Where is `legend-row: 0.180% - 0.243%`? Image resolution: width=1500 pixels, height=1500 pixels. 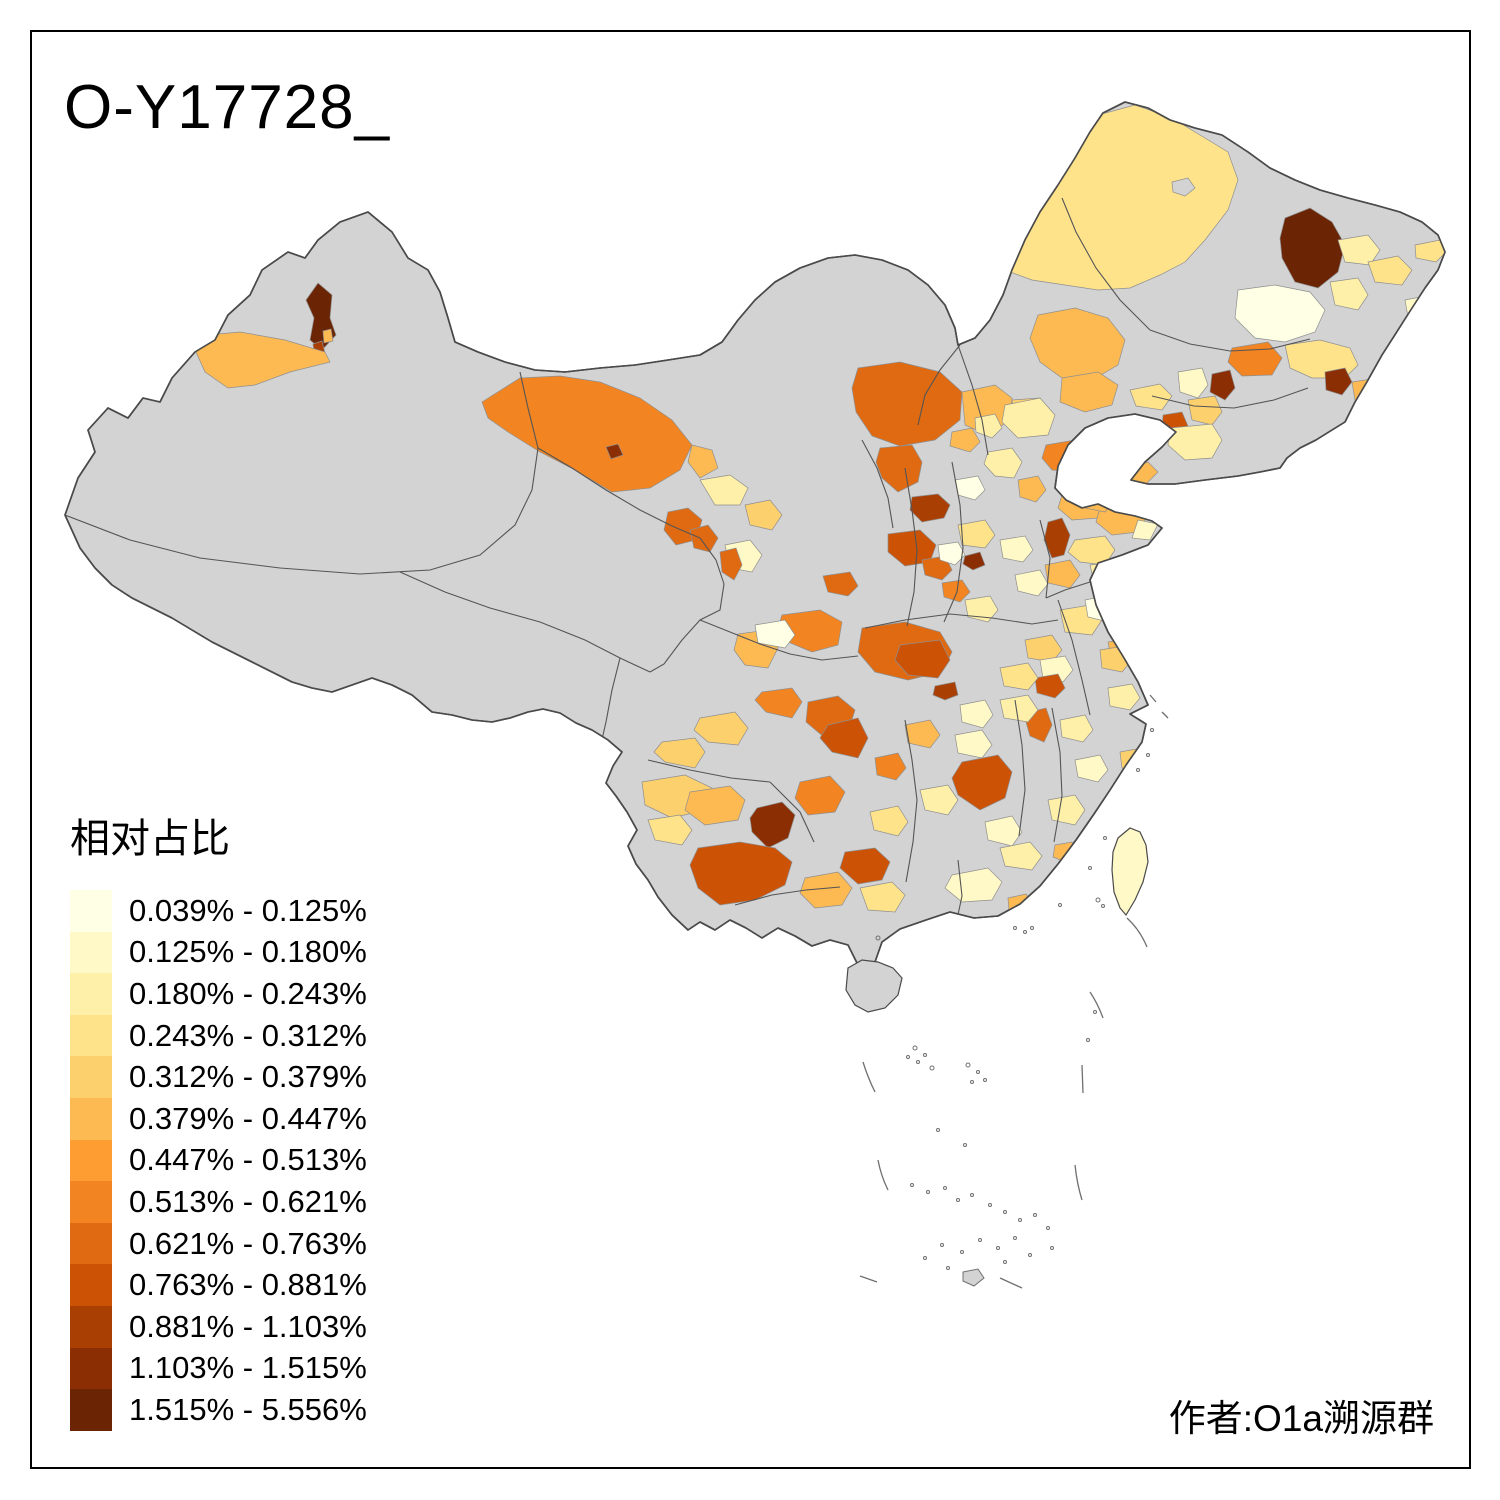 legend-row: 0.180% - 0.243% is located at coordinates (218, 994).